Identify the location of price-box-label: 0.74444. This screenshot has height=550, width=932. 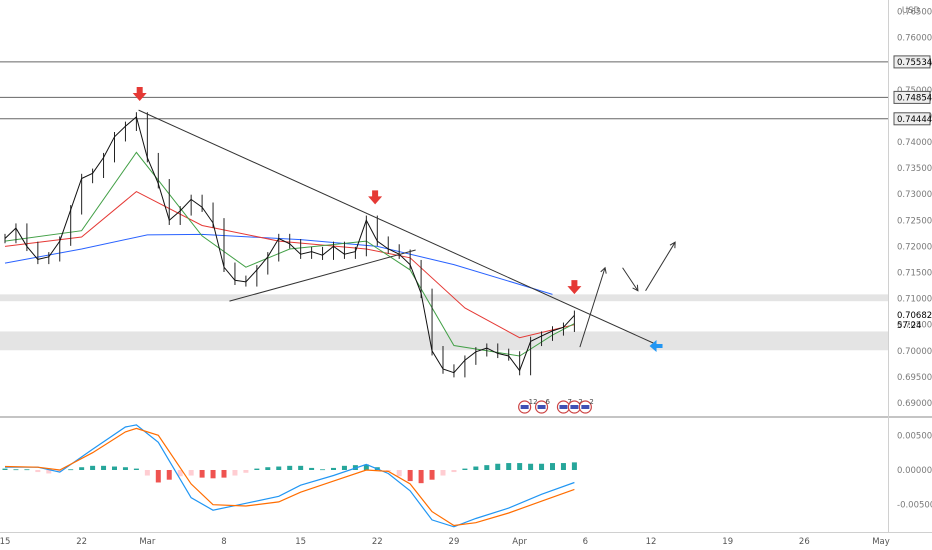
(914, 120).